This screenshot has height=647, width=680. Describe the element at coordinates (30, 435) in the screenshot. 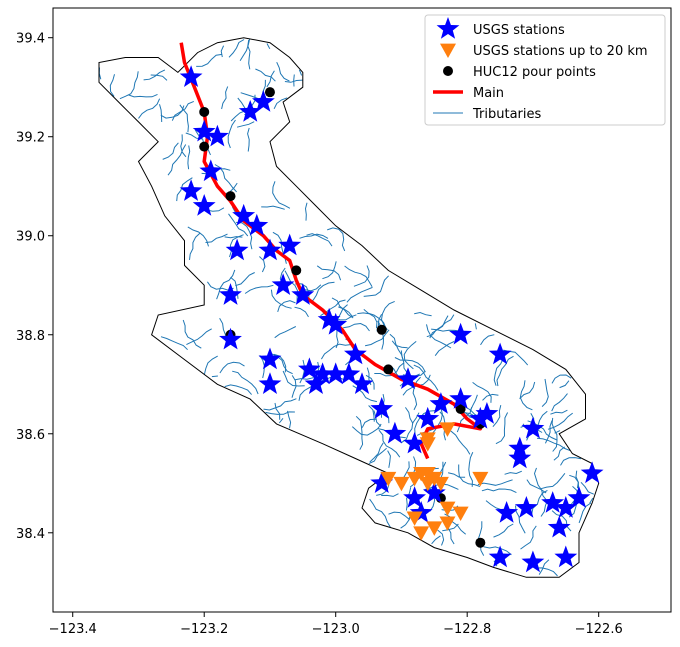

I see `y-tick-label: 38.6` at that location.